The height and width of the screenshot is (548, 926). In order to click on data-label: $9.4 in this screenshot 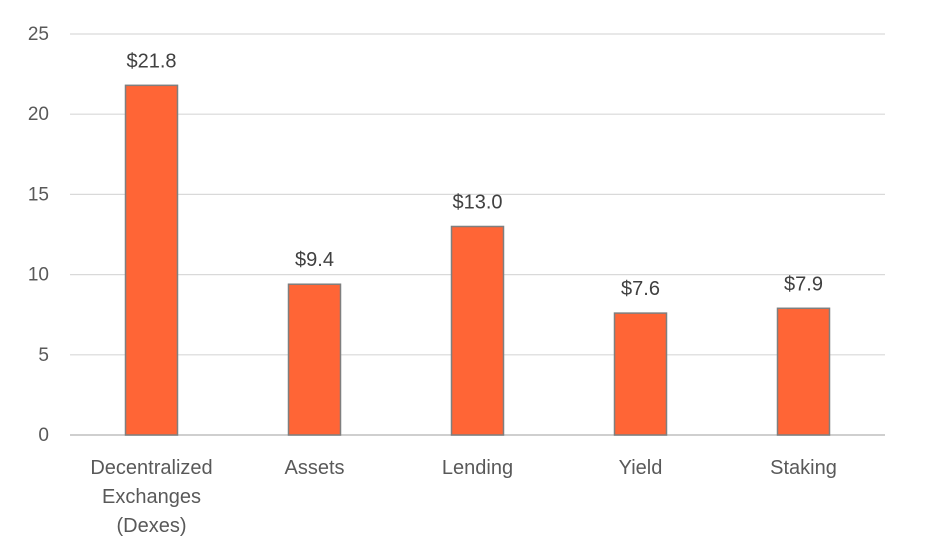, I will do `click(314, 260)`.